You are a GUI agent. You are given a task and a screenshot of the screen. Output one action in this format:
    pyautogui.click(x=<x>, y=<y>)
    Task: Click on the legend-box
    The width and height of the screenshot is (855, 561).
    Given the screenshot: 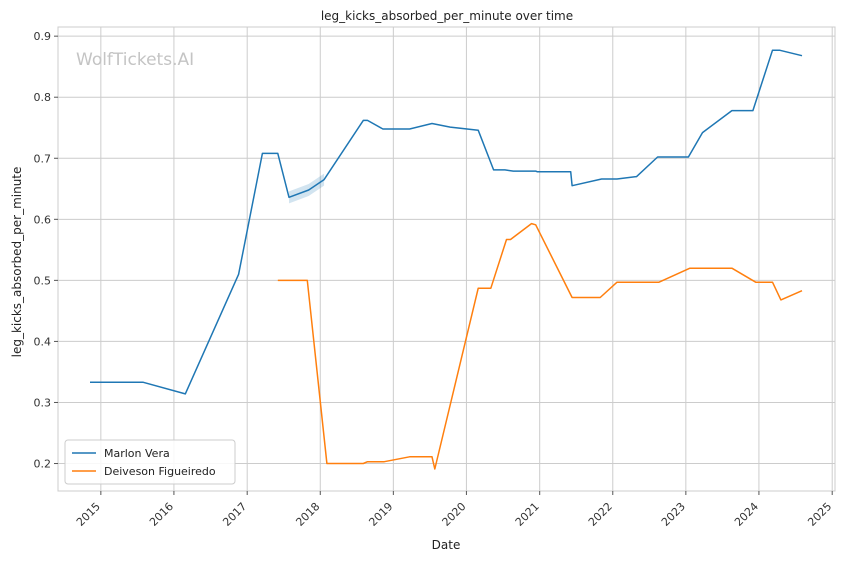 What is the action you would take?
    pyautogui.click(x=150, y=462)
    